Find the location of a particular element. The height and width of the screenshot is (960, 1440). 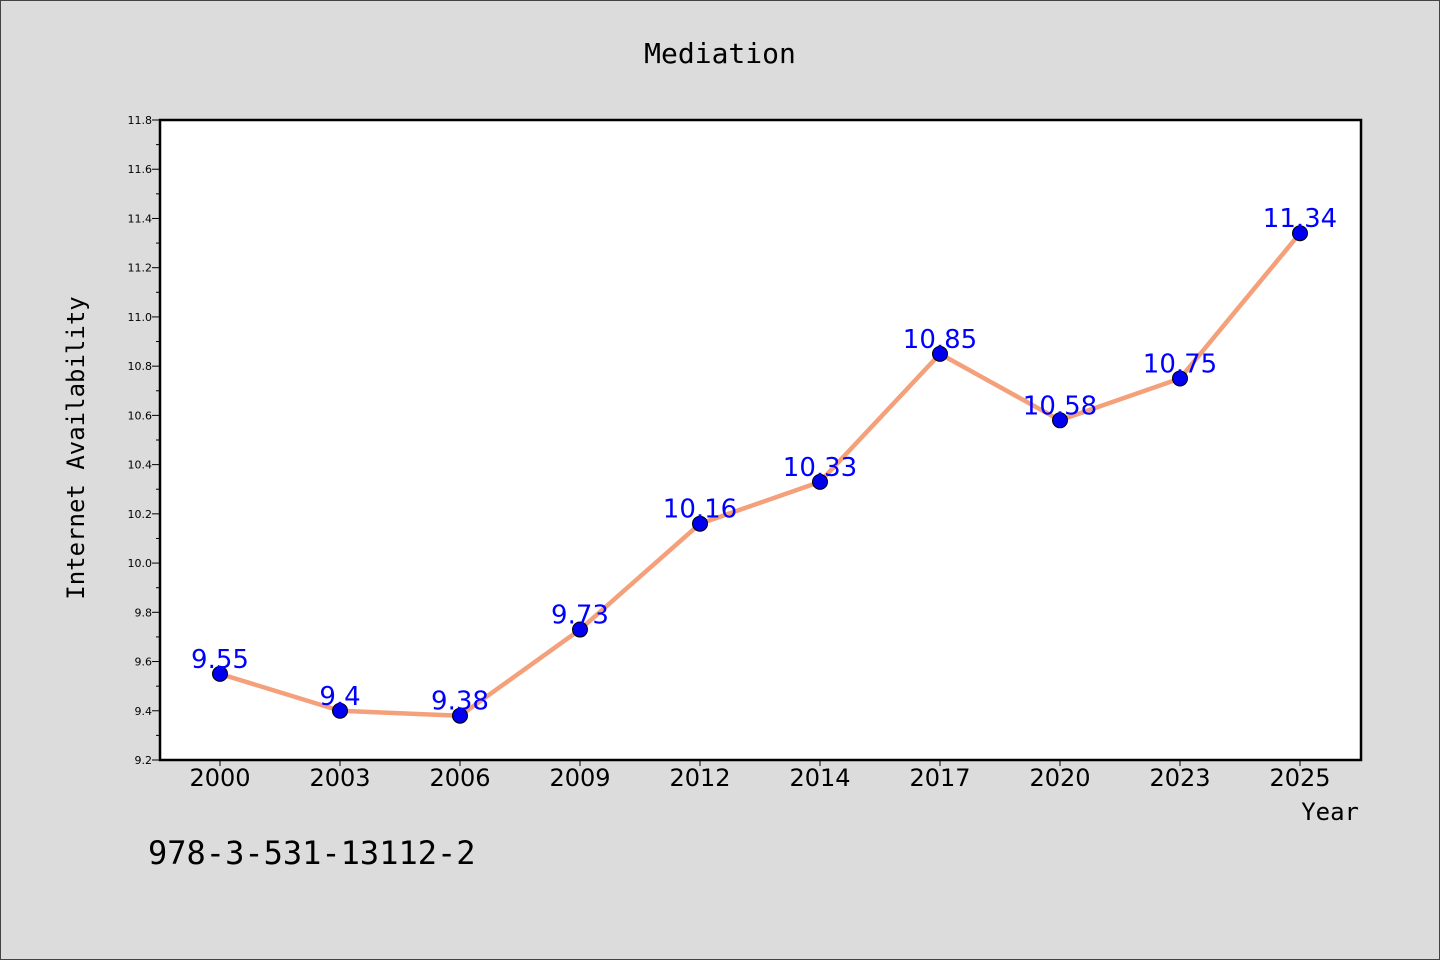

x-tick-label: 2023 is located at coordinates (1179, 778).